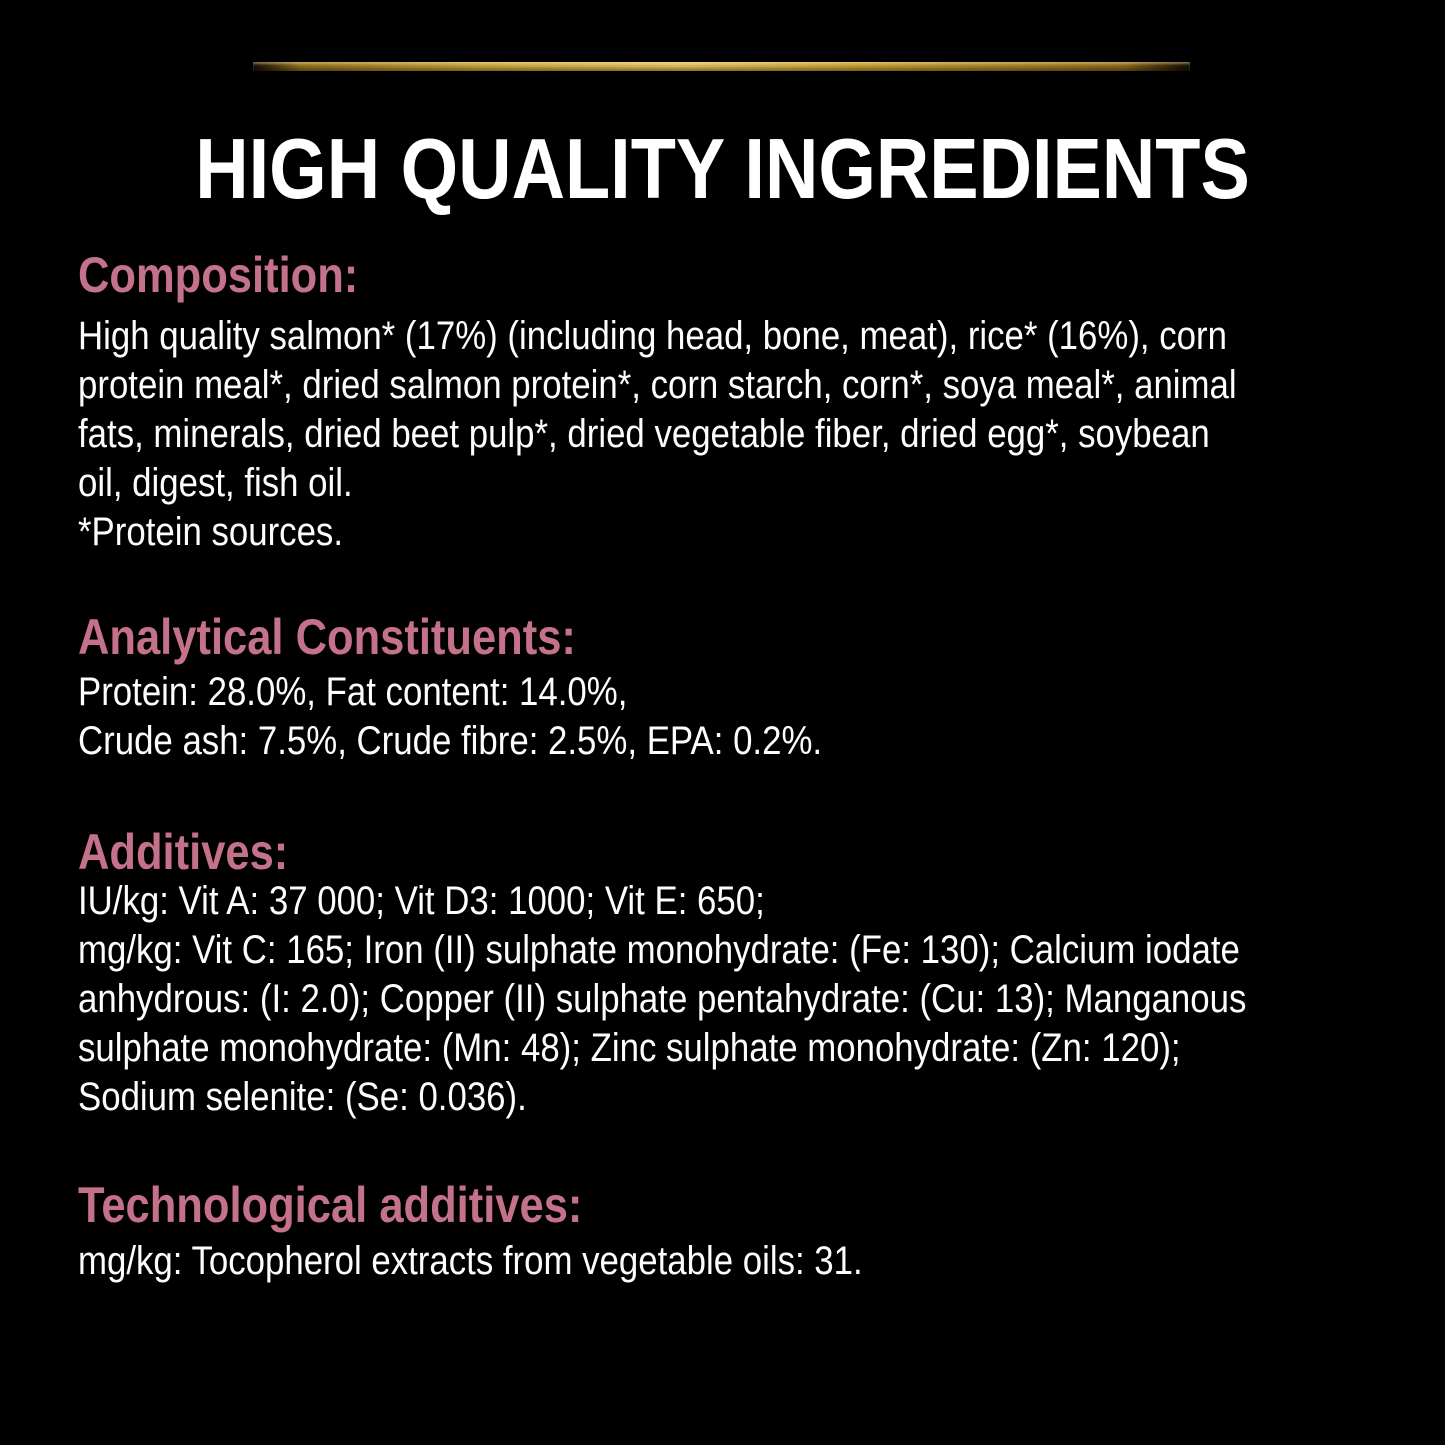 The width and height of the screenshot is (1445, 1445). What do you see at coordinates (183, 852) in the screenshot?
I see `additives-heading: Additives:` at bounding box center [183, 852].